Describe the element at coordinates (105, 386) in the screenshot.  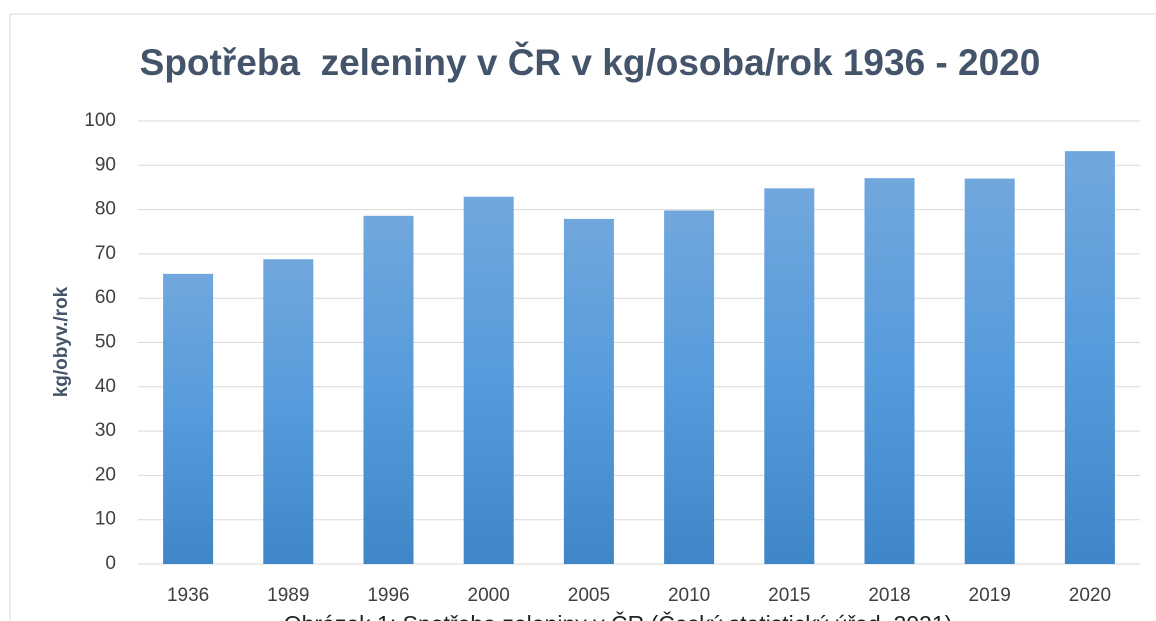
I see `y-tick-label: 40` at that location.